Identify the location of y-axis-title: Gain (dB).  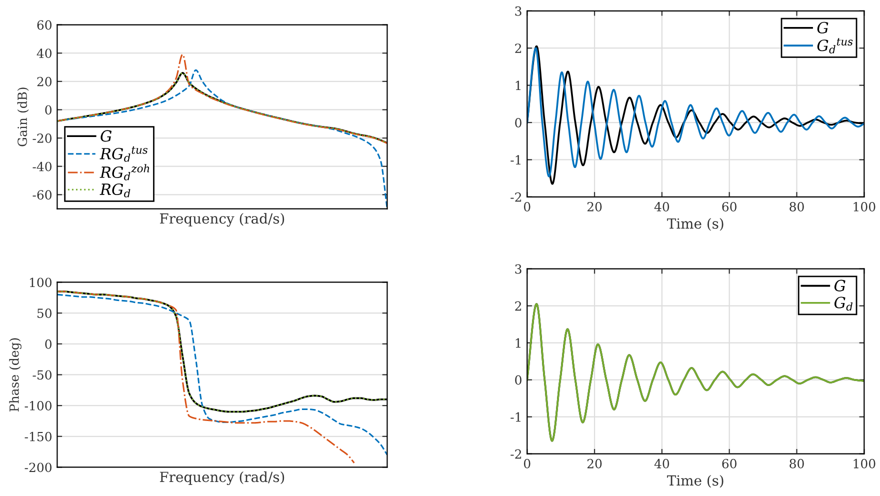
(23, 117).